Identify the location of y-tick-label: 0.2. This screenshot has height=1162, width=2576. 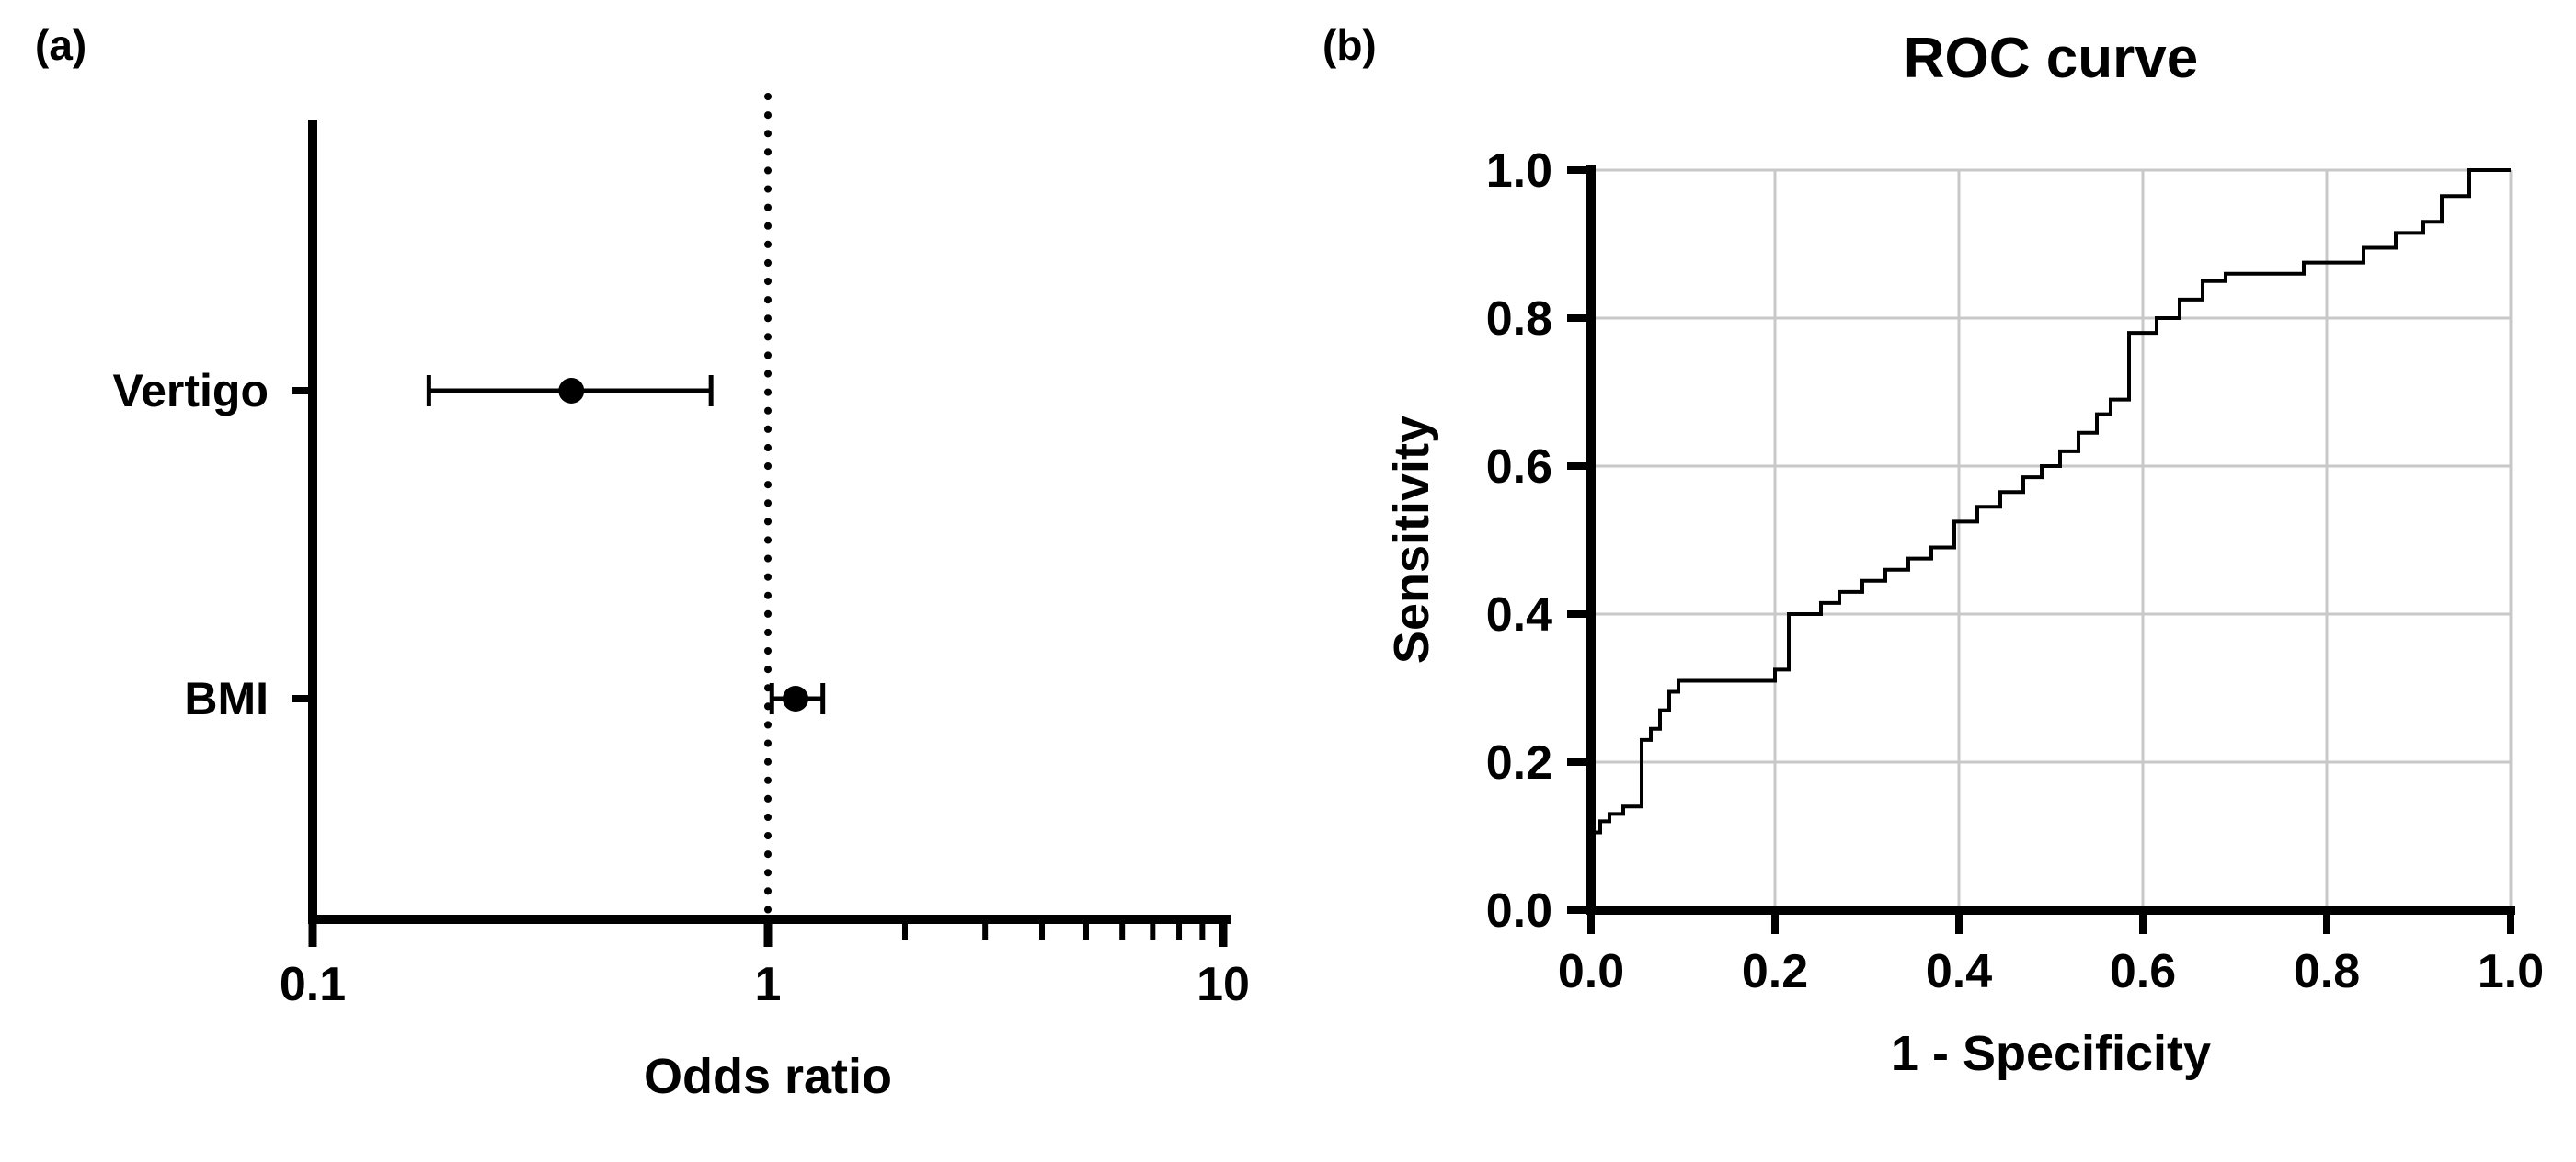
(1519, 763).